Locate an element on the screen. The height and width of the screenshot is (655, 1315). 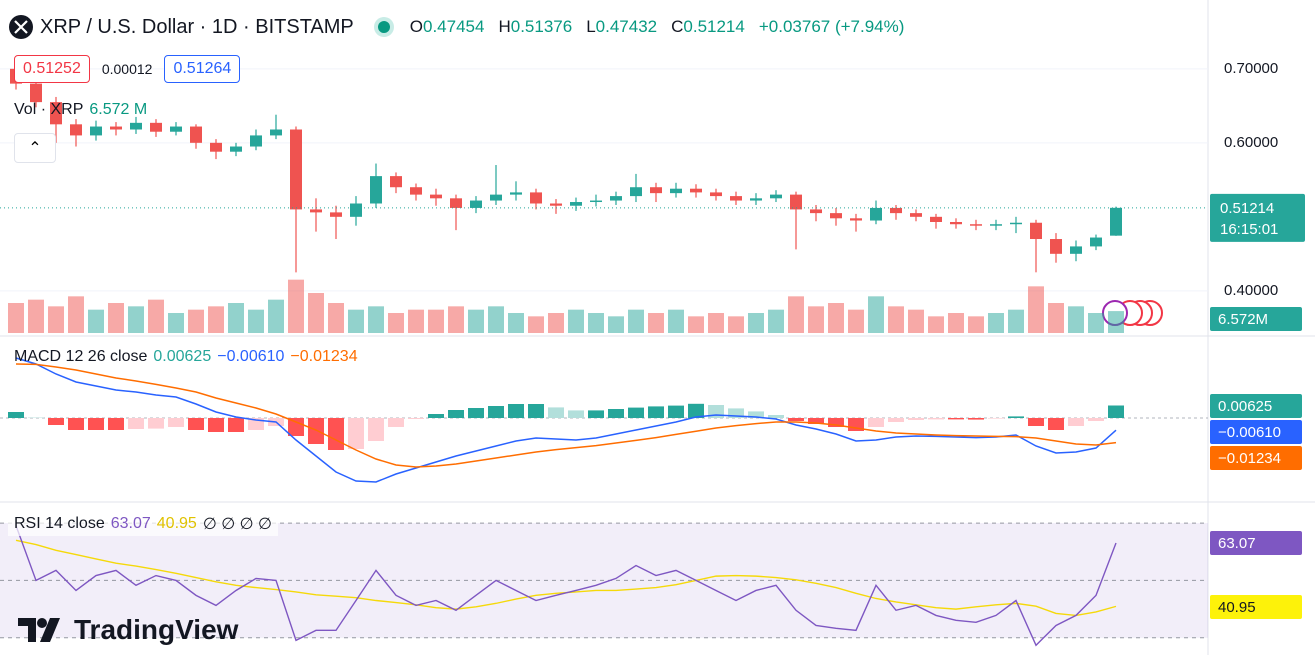
macd-axis-label-bg is located at coordinates (1256, 458).